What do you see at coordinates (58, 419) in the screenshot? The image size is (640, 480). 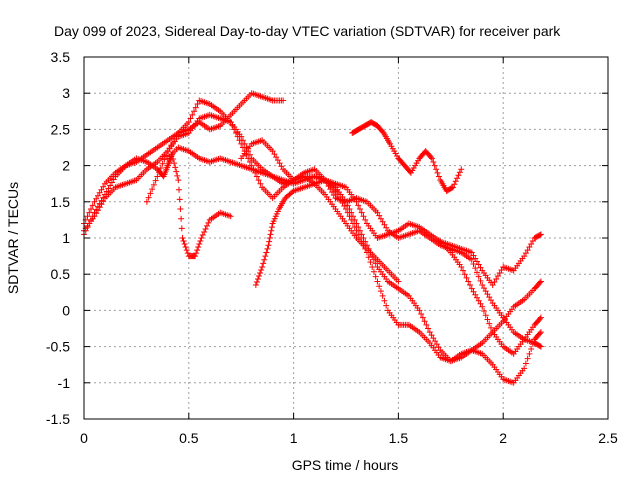 I see `y-tick-label: -1.5` at bounding box center [58, 419].